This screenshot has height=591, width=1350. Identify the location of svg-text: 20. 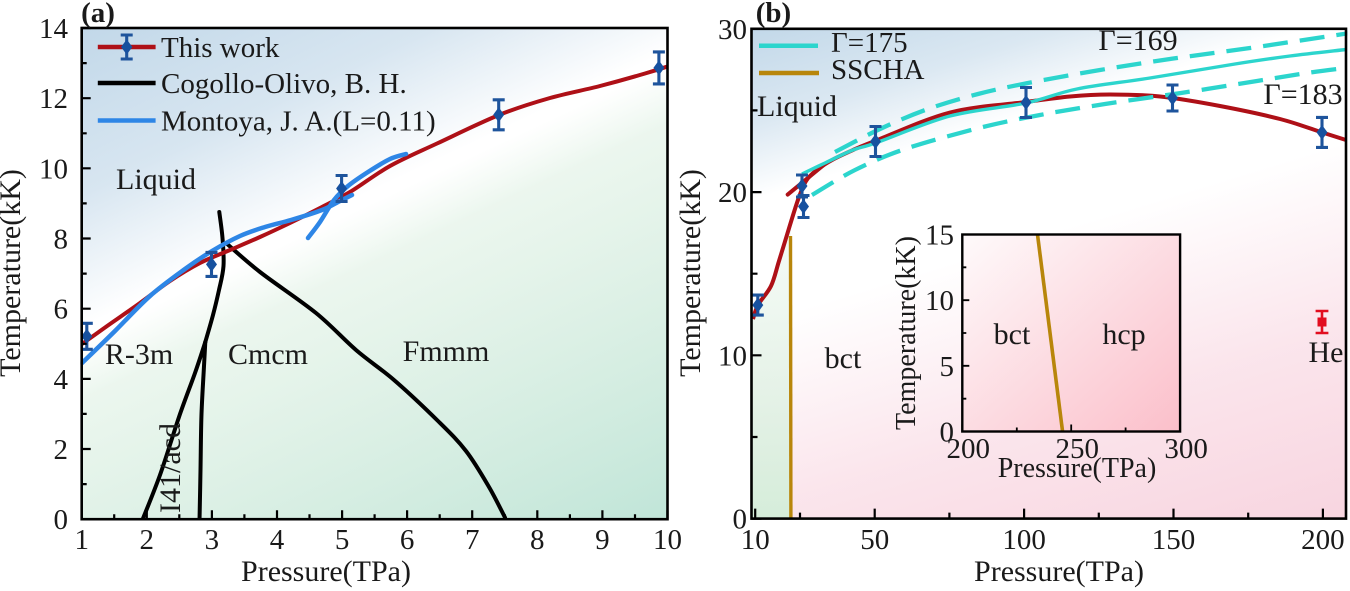
(732, 193).